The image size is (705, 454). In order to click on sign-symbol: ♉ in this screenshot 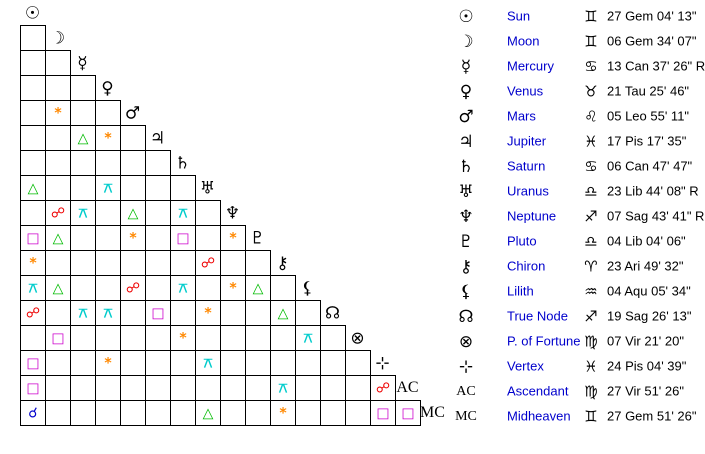, I will do `click(590, 92)`.